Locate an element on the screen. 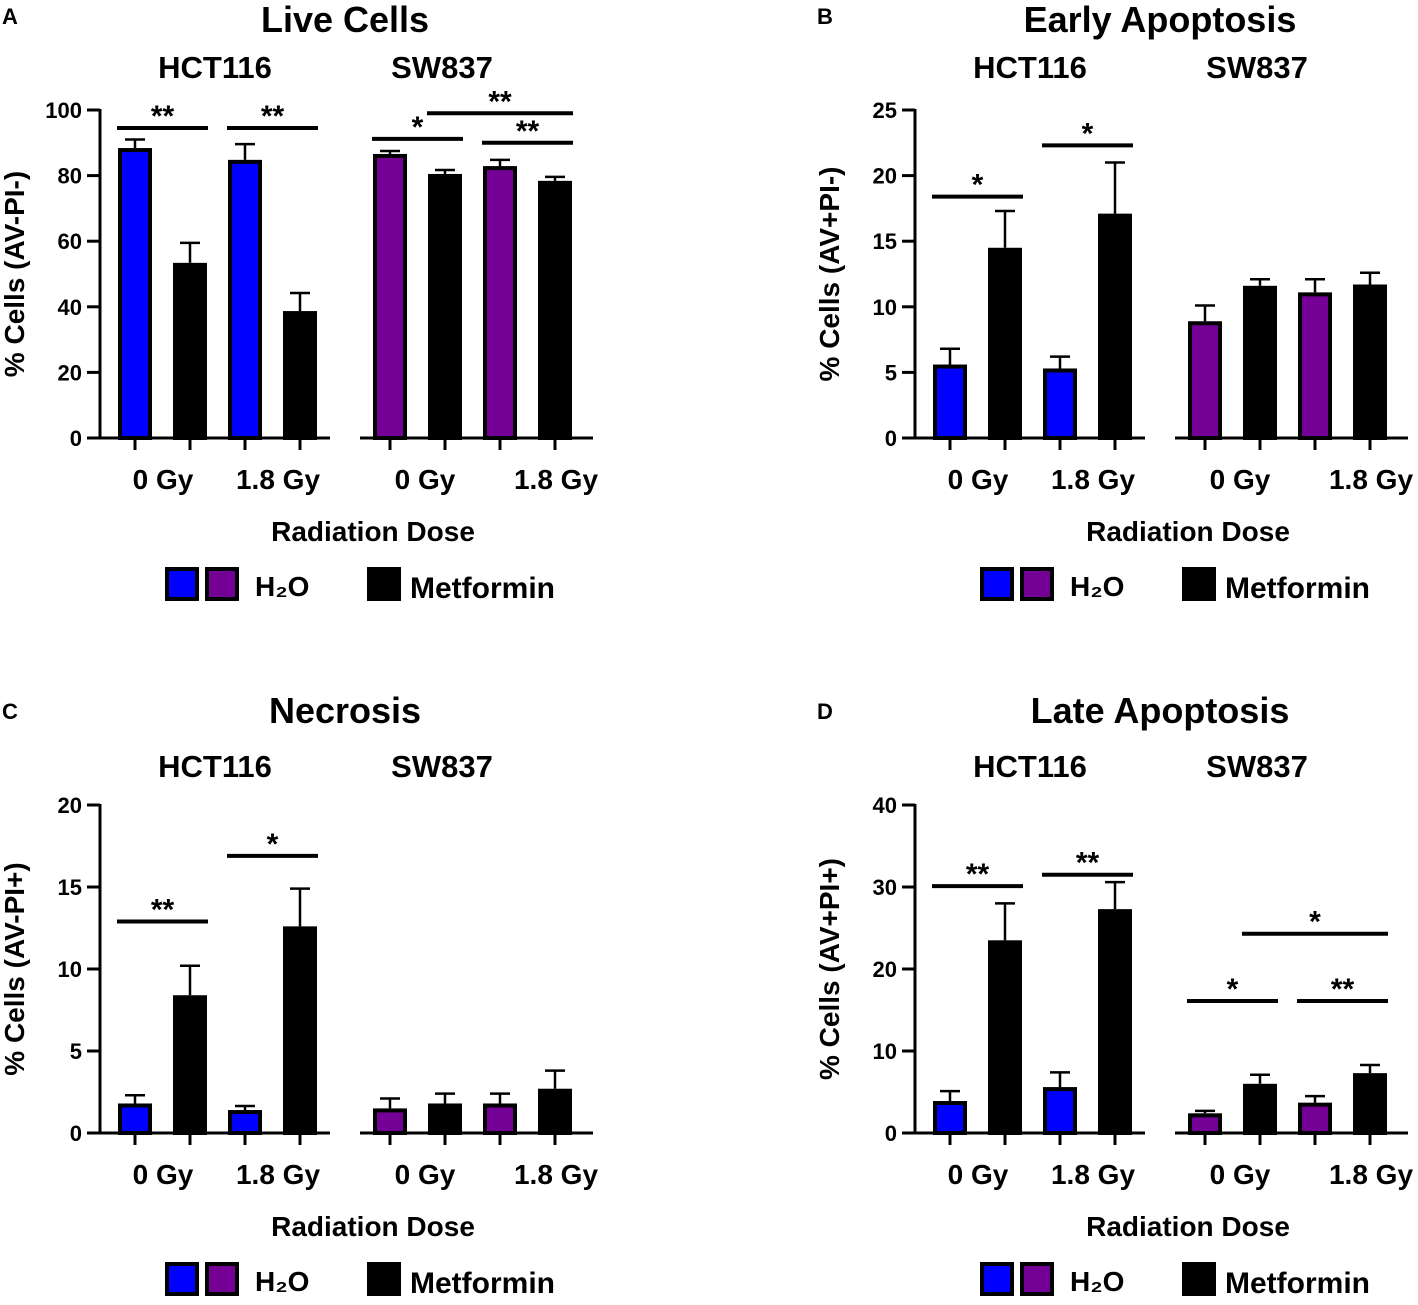 Image resolution: width=1418 pixels, height=1305 pixels. panel-label: C is located at coordinates (10, 711).